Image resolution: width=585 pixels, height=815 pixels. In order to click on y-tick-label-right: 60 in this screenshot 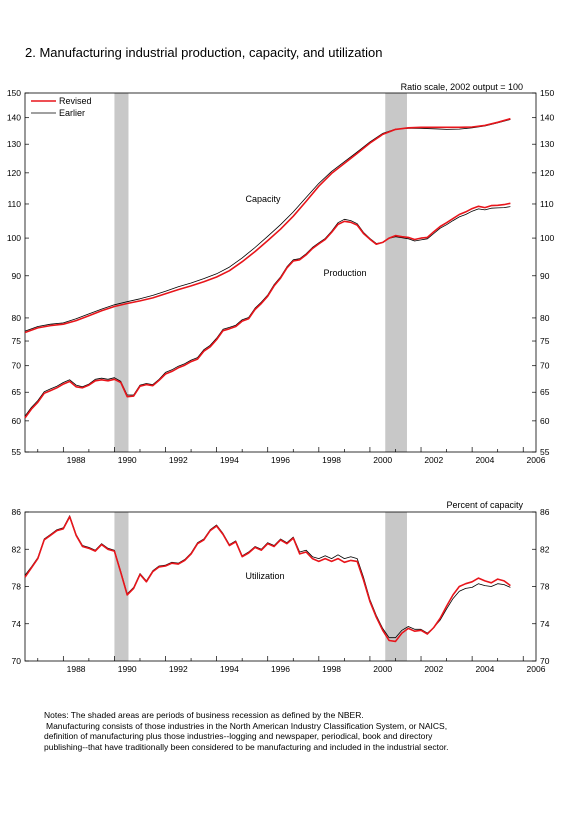, I will do `click(545, 421)`.